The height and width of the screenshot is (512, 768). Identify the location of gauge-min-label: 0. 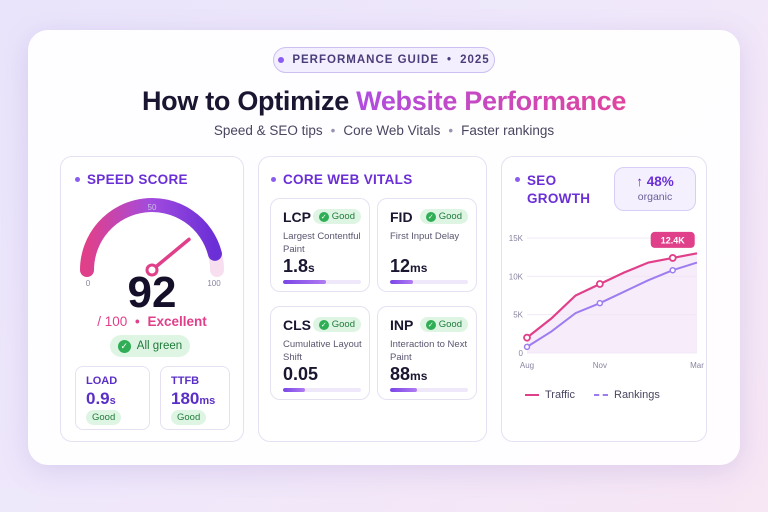
(88, 283).